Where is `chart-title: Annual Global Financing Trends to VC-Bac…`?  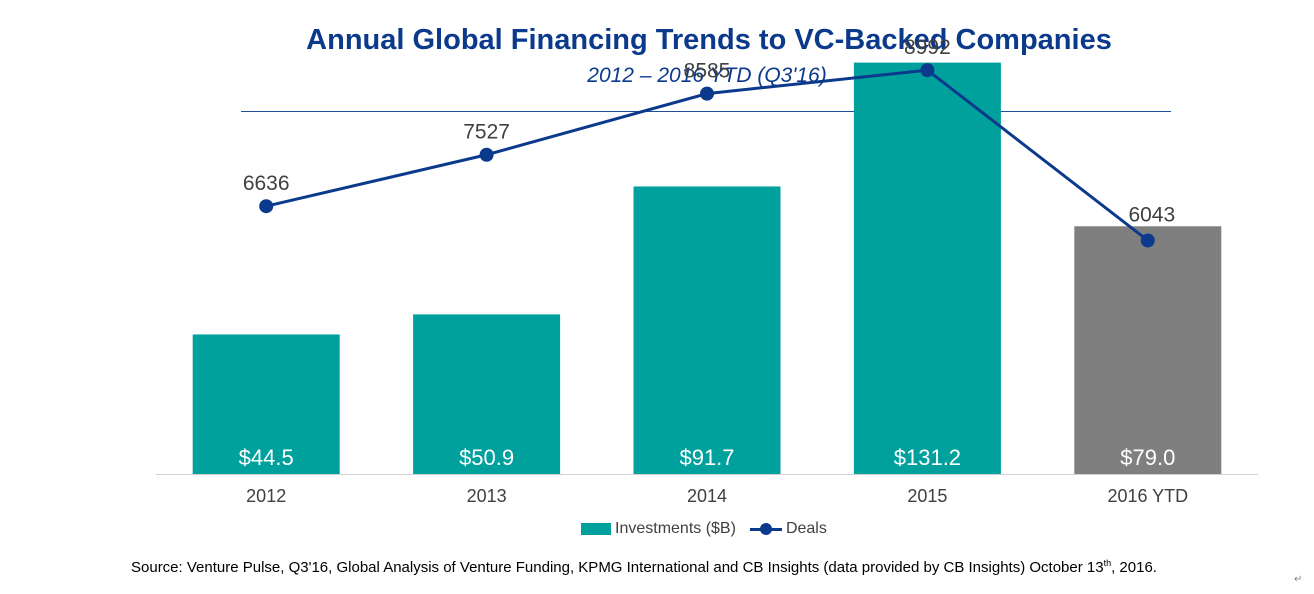 chart-title: Annual Global Financing Trends to VC-Bac… is located at coordinates (709, 40).